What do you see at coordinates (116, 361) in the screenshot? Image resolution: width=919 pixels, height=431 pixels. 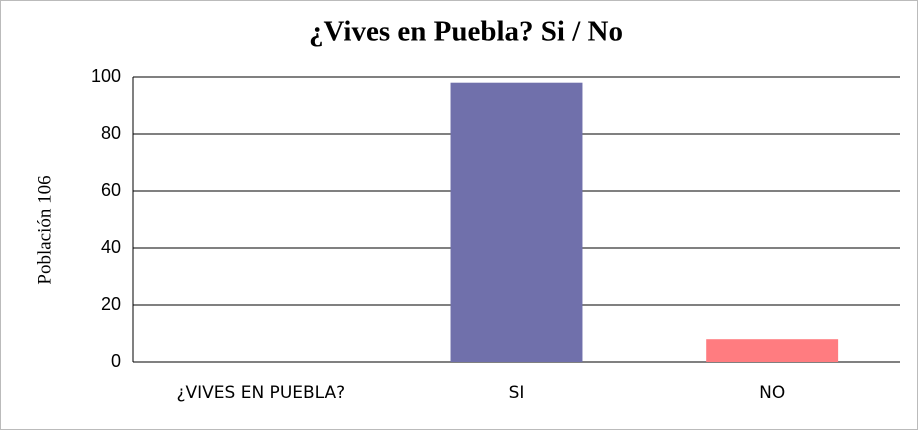 I see `y-tick-label: 0` at bounding box center [116, 361].